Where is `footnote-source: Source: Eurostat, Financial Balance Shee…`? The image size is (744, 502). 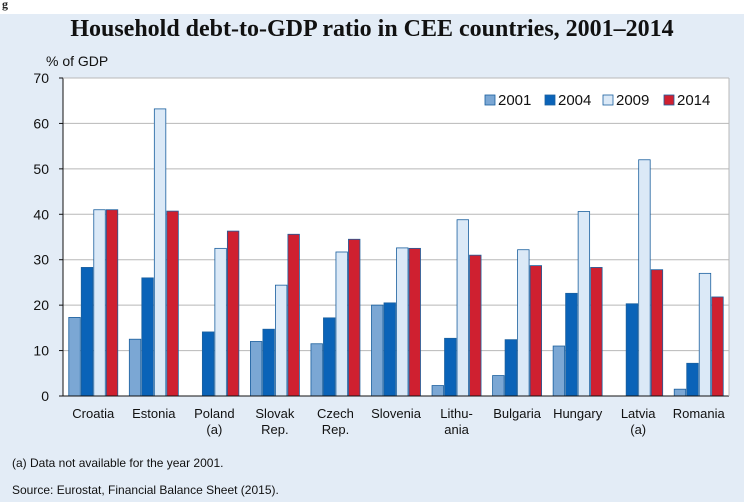 footnote-source: Source: Eurostat, Financial Balance Shee… is located at coordinates (145, 490).